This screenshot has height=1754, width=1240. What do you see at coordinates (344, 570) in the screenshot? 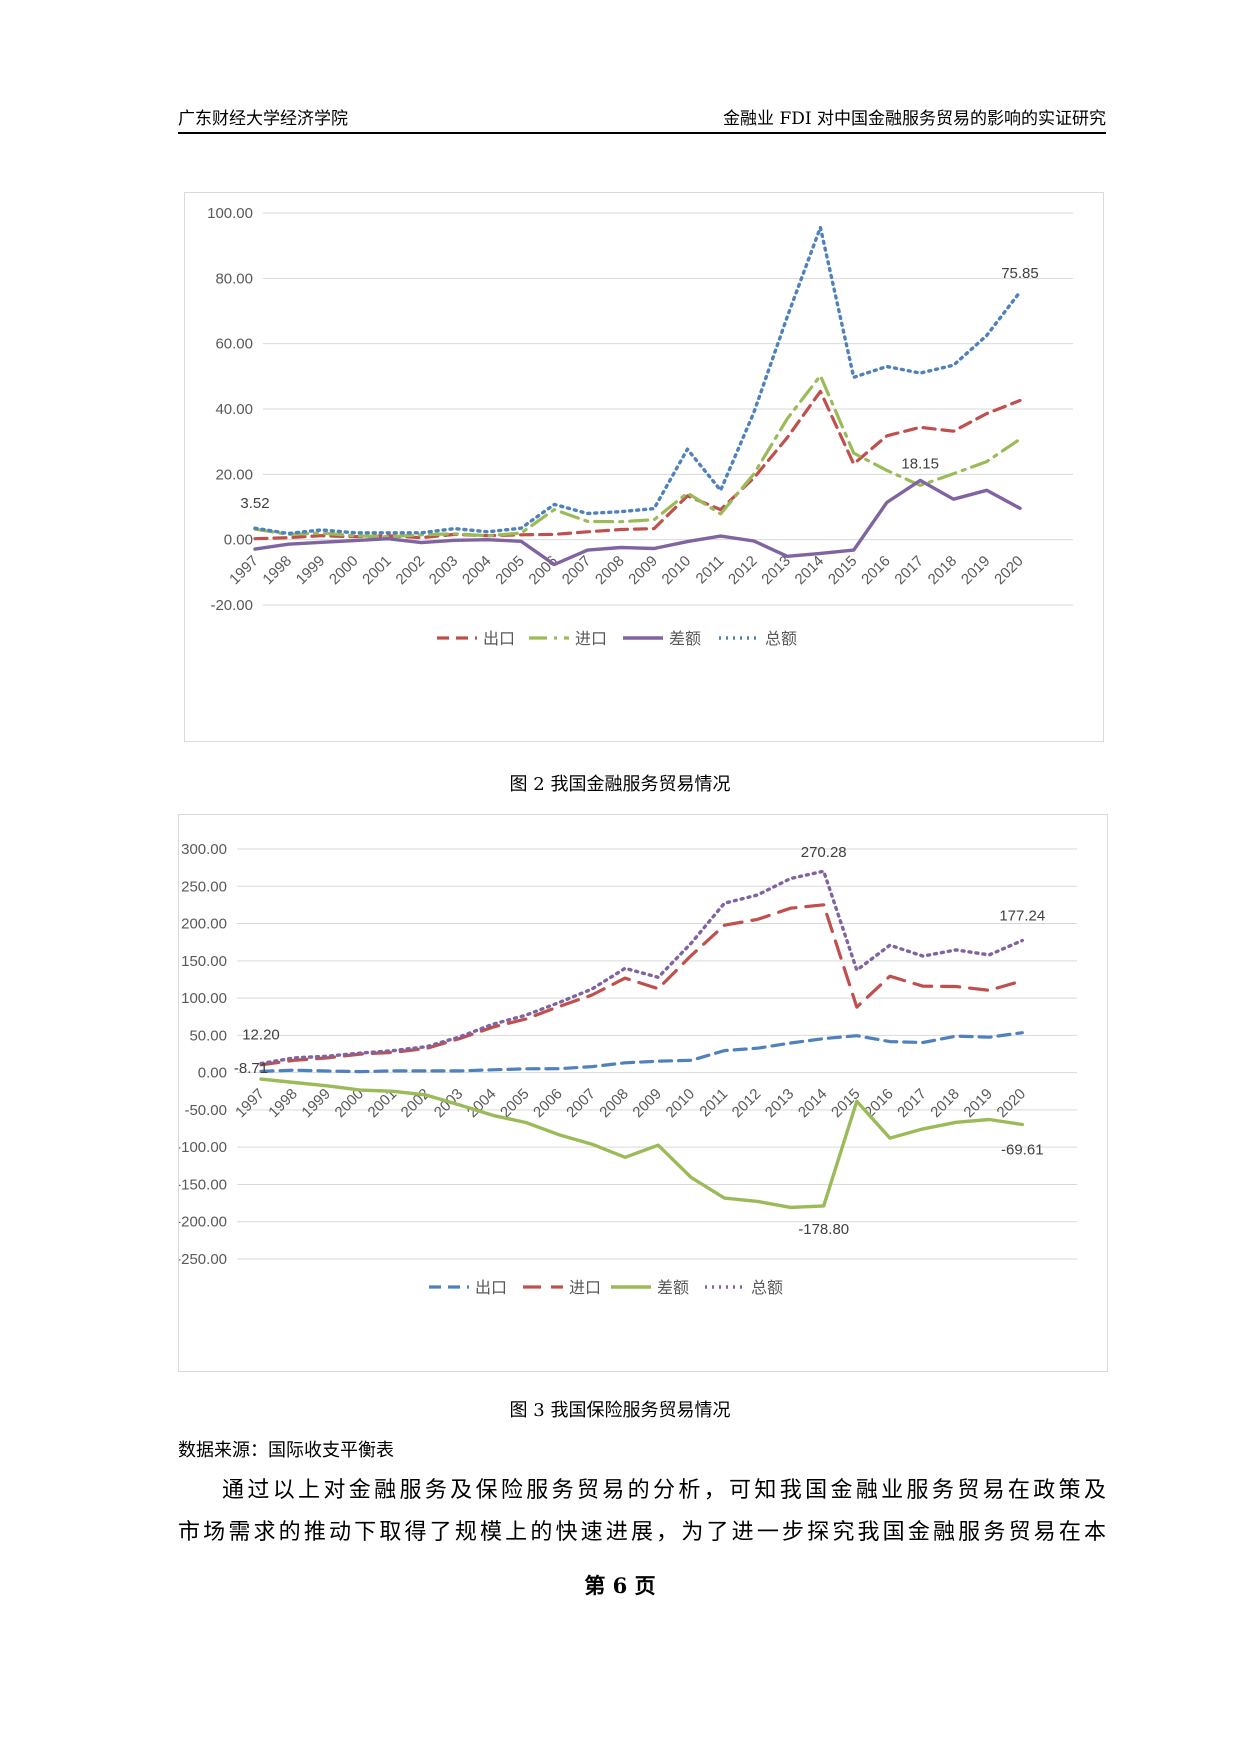
I see `fin-x-tick-label: 2000` at bounding box center [344, 570].